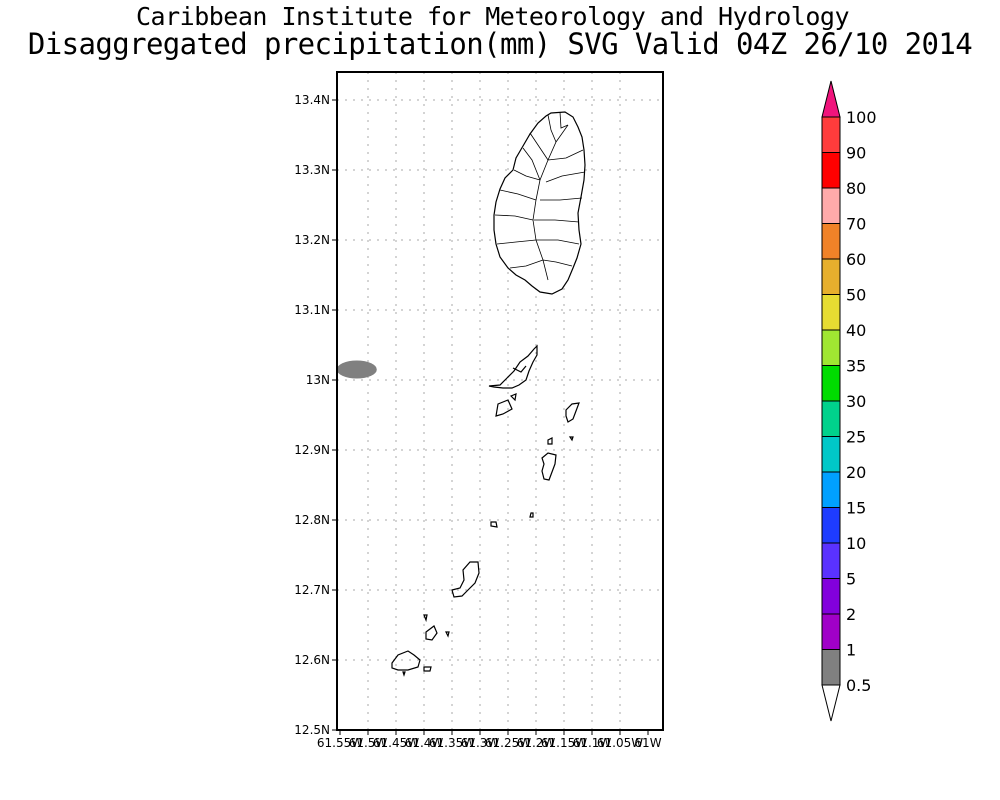 This screenshot has height=800, width=1000. What do you see at coordinates (312, 310) in the screenshot?
I see `lat-tick-label: 13.1N` at bounding box center [312, 310].